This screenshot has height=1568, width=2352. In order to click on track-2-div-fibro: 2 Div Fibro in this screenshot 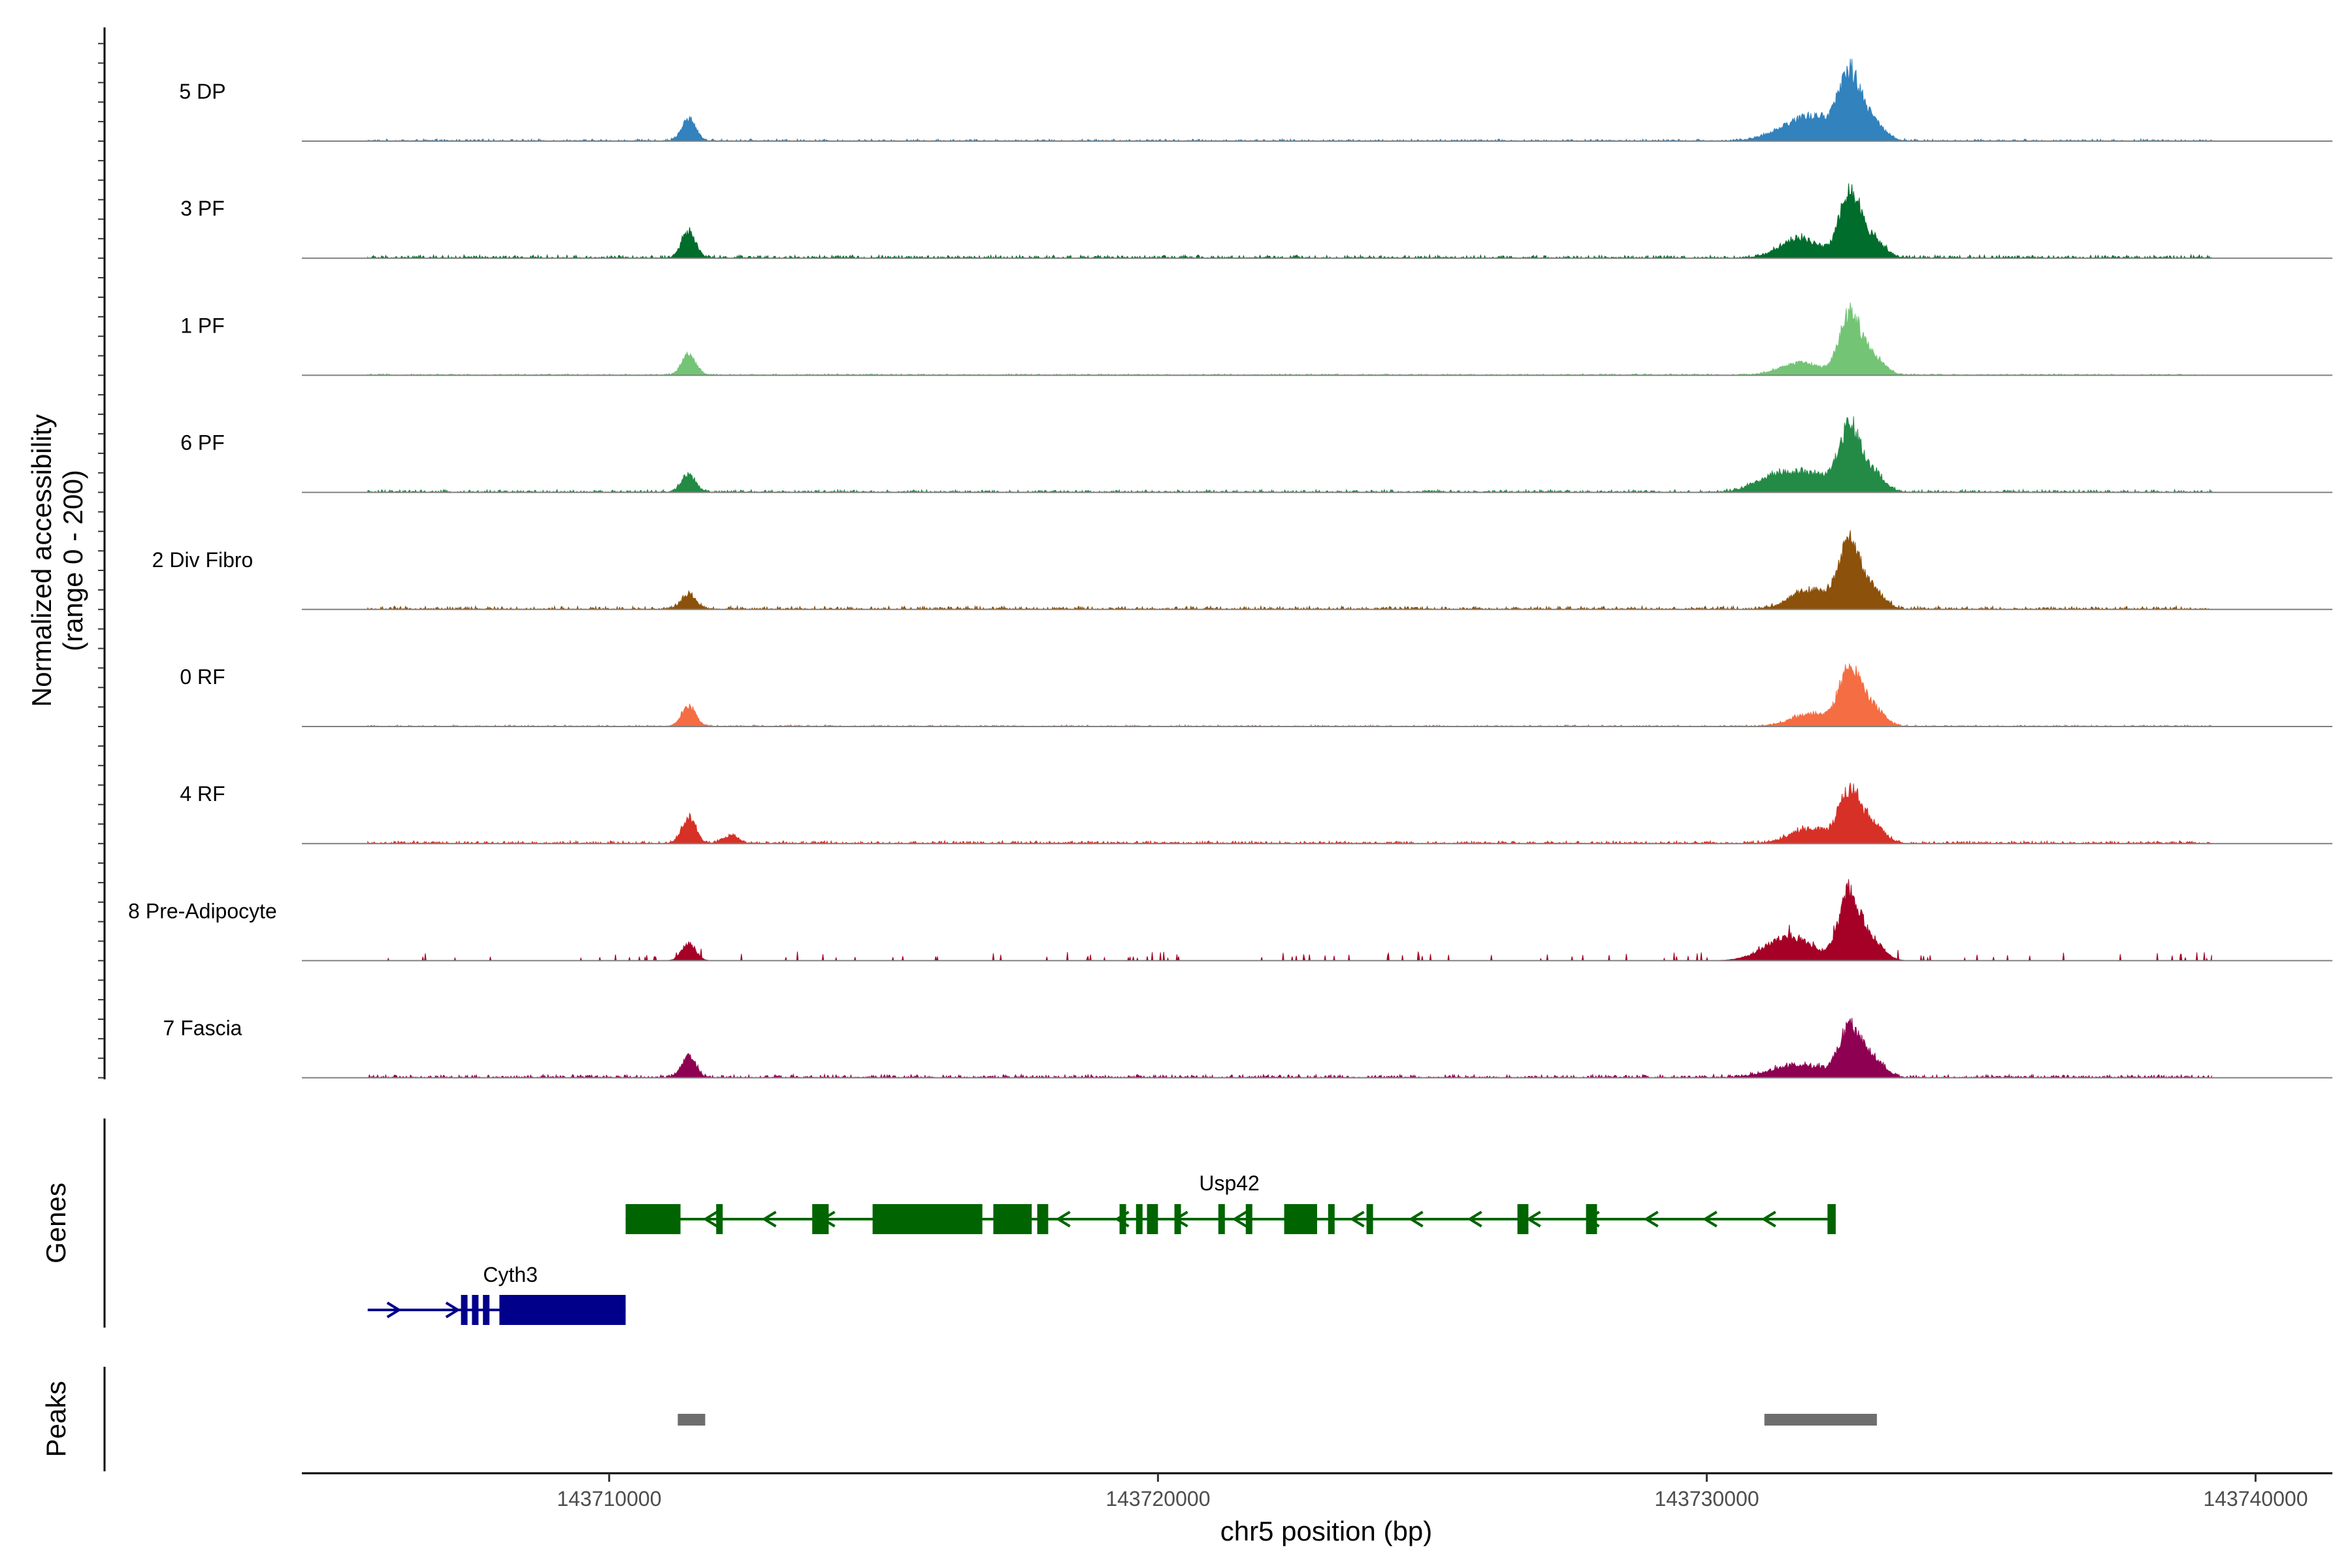, I will do `click(1242, 570)`.